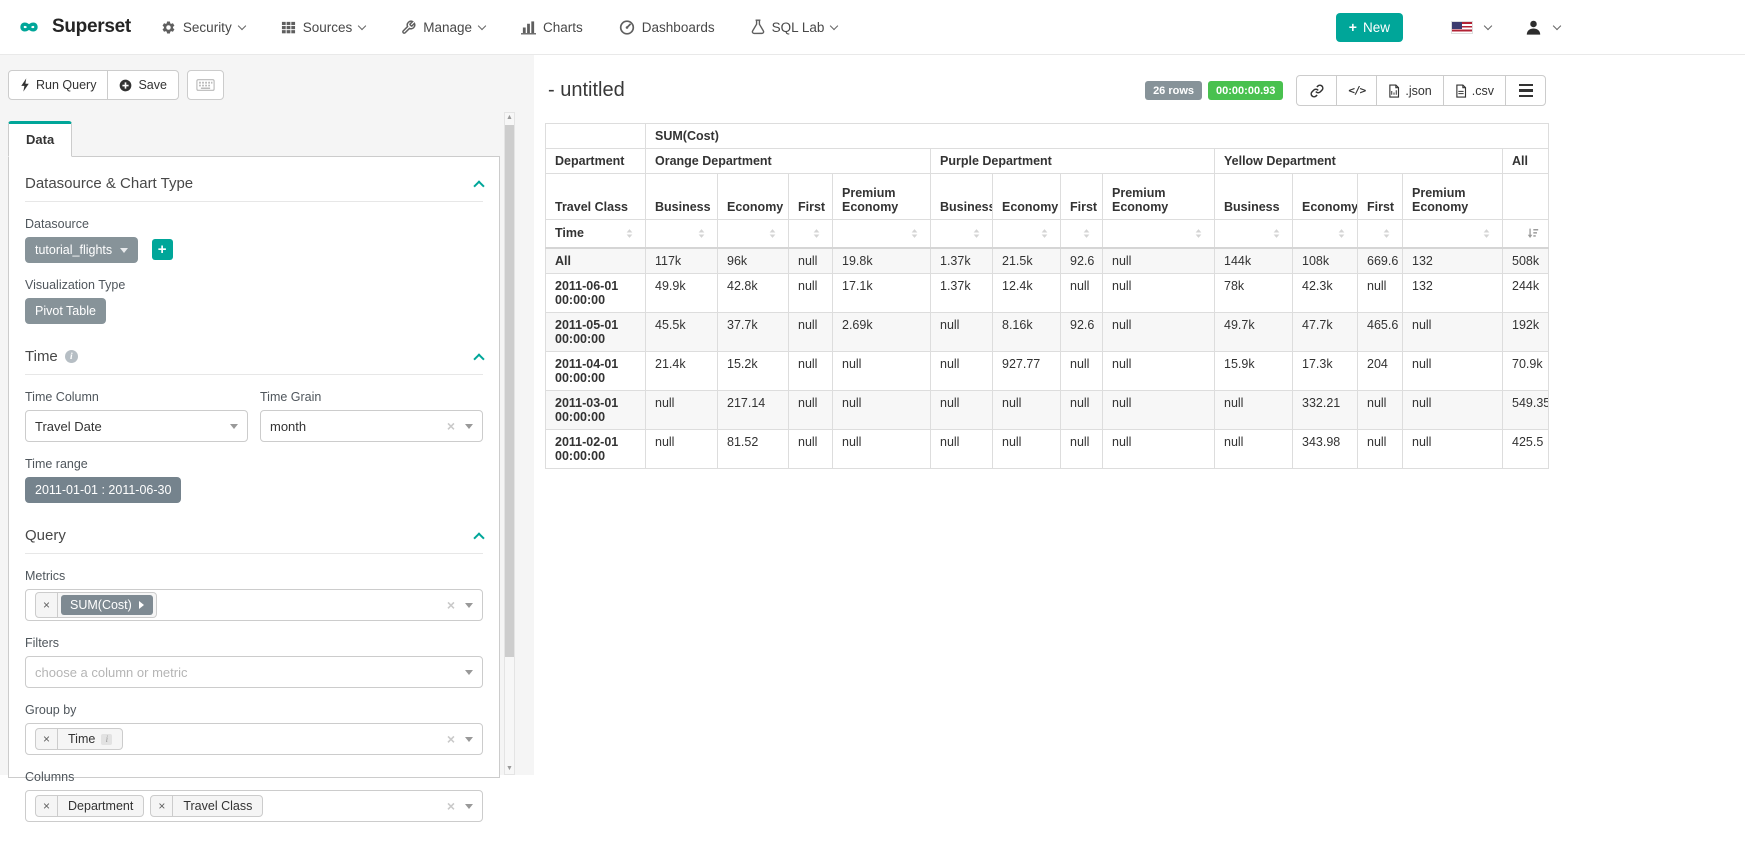 The image size is (1745, 862). Describe the element at coordinates (1525, 90) in the screenshot. I see `more-options-button` at that location.